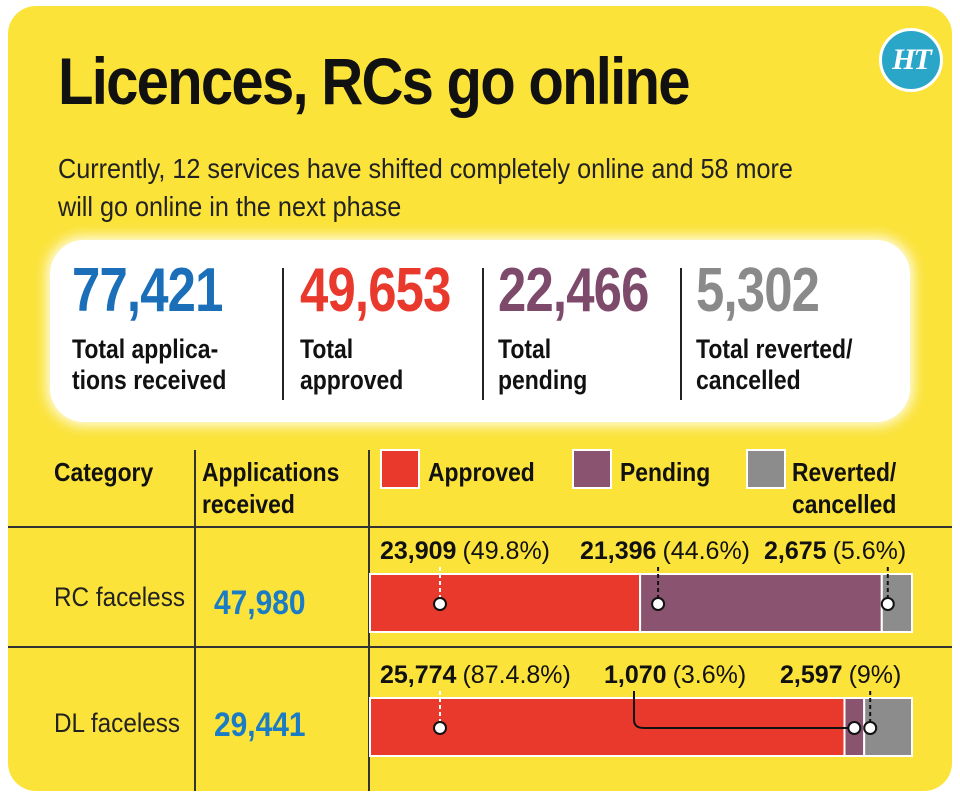 Image resolution: width=960 pixels, height=797 pixels. Describe the element at coordinates (270, 488) in the screenshot. I see `column-header-applications: Applications received` at that location.